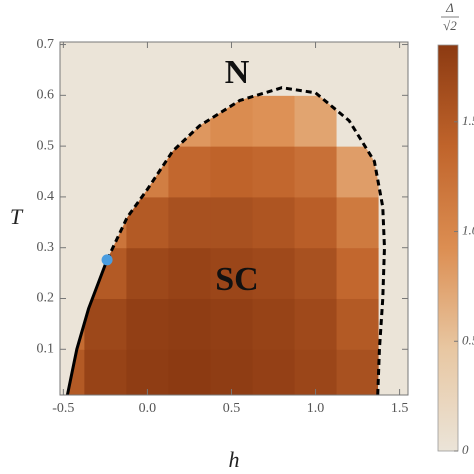 This screenshot has width=474, height=474. Describe the element at coordinates (46, 298) in the screenshot. I see `y-tick-label: 0.2` at that location.